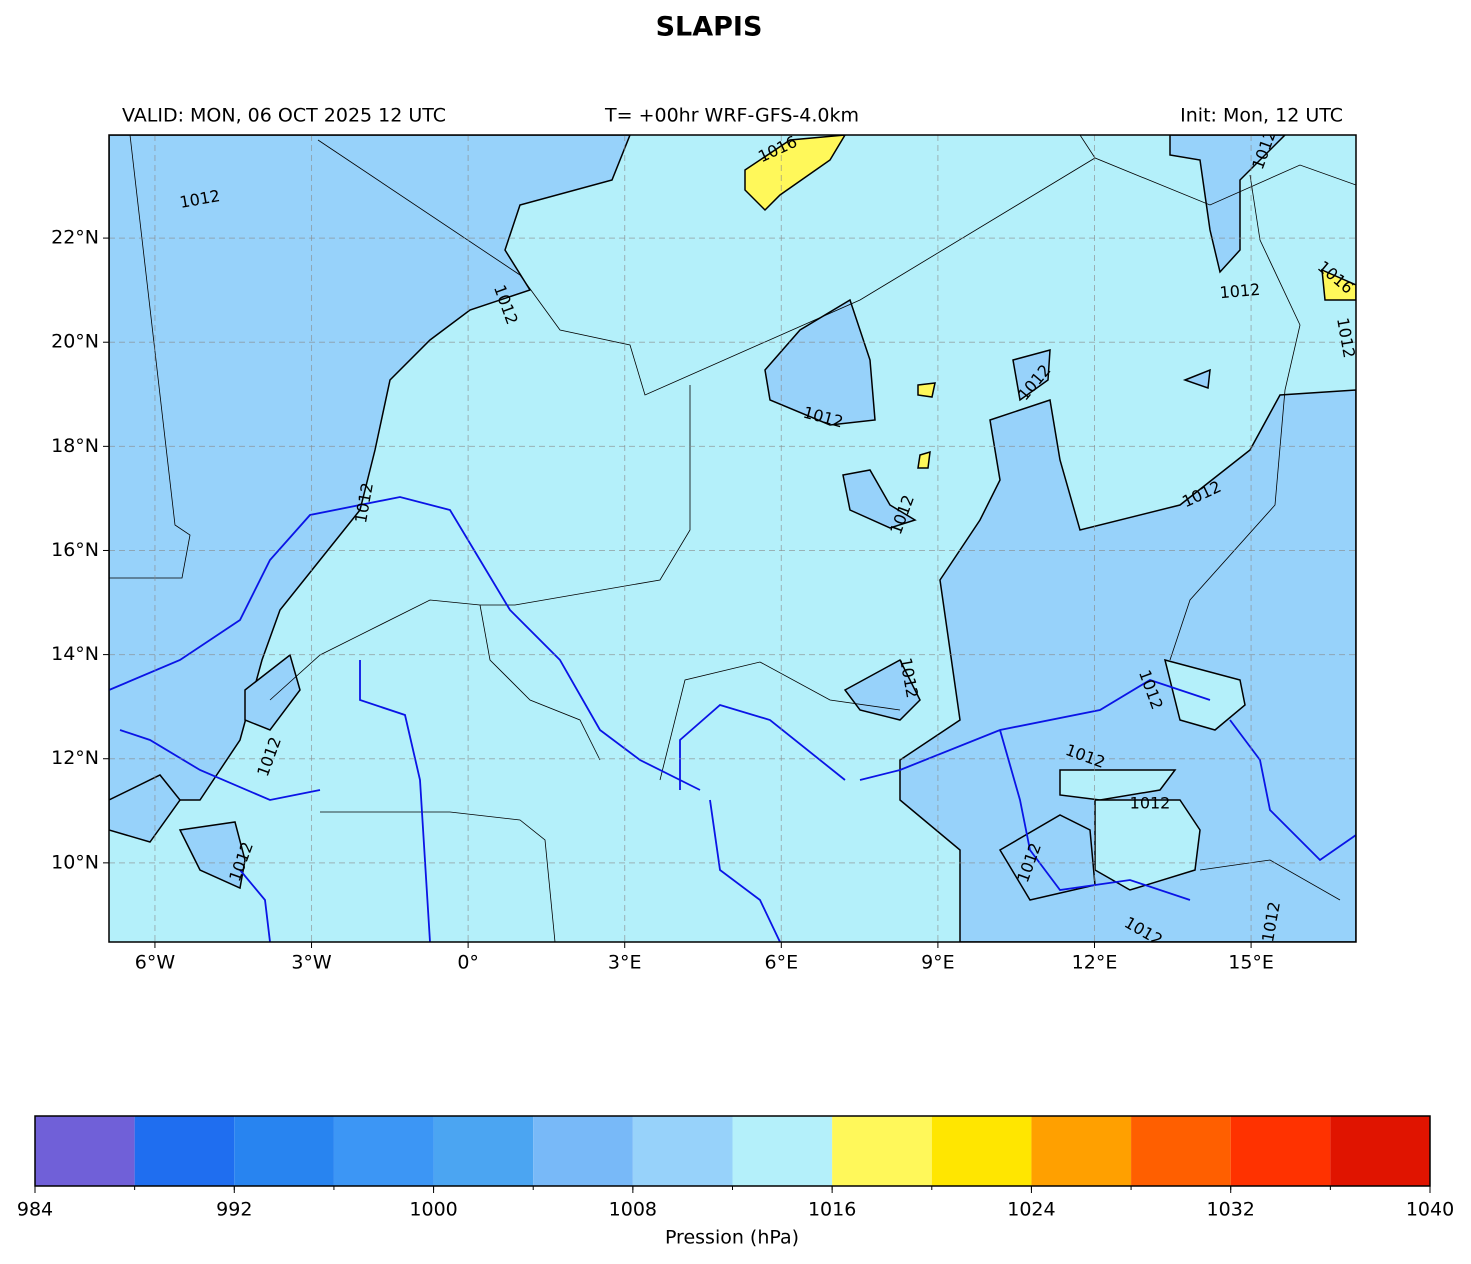  What do you see at coordinates (75, 862) in the screenshot?
I see `y-tick-label: 10°N` at bounding box center [75, 862].